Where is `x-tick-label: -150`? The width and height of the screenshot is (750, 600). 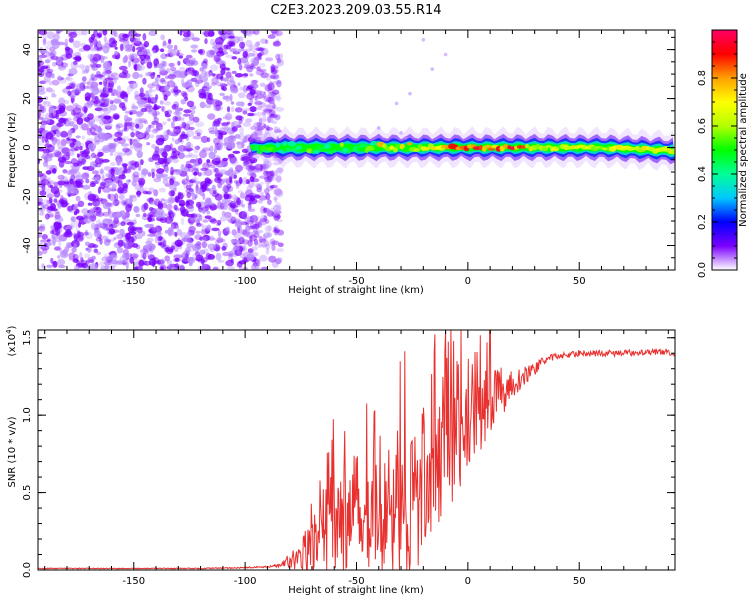 x-tick-label: -150 is located at coordinates (133, 581).